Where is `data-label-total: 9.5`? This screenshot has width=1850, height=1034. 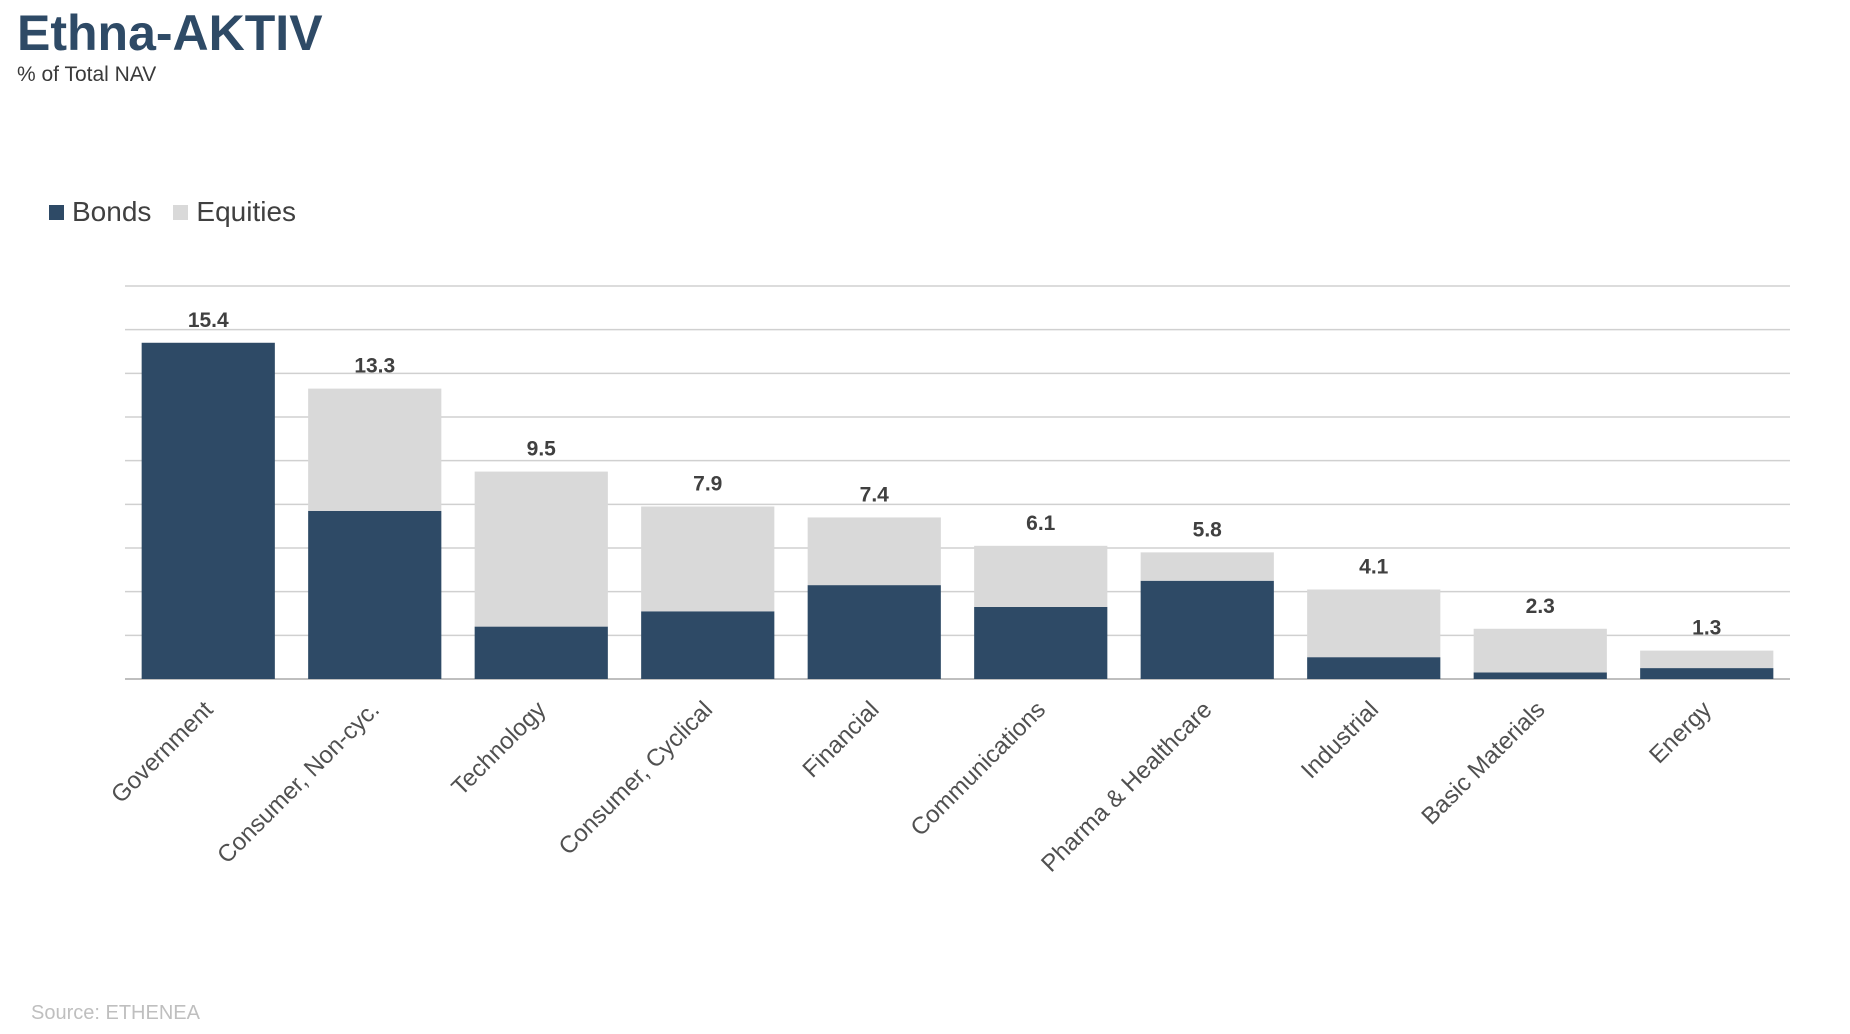
data-label-total: 9.5 is located at coordinates (542, 449).